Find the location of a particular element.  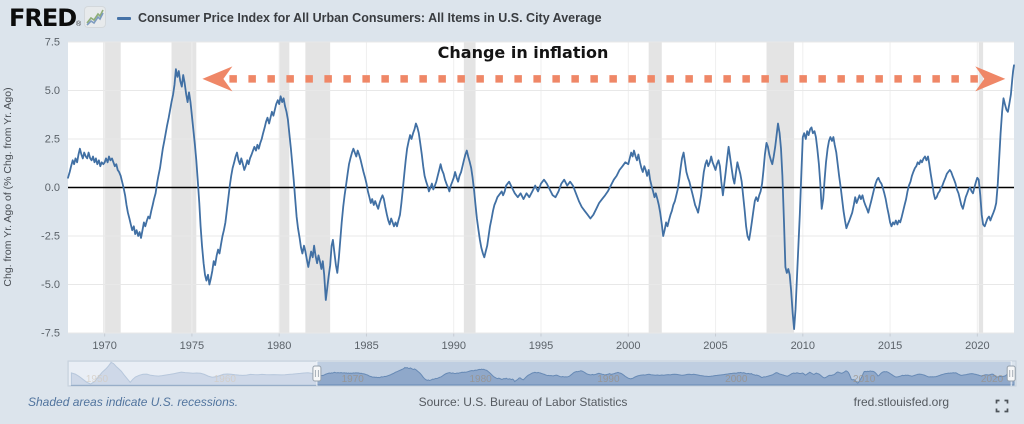

series-legend-marker is located at coordinates (124, 18).